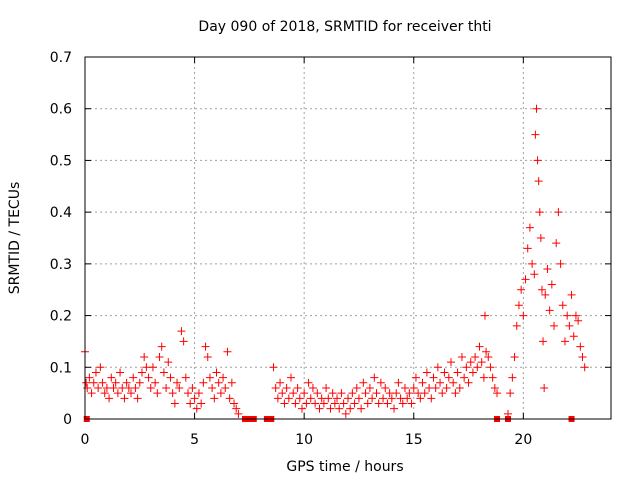 This screenshot has height=485, width=640. I want to click on y-tick-label: 0.7, so click(61, 58).